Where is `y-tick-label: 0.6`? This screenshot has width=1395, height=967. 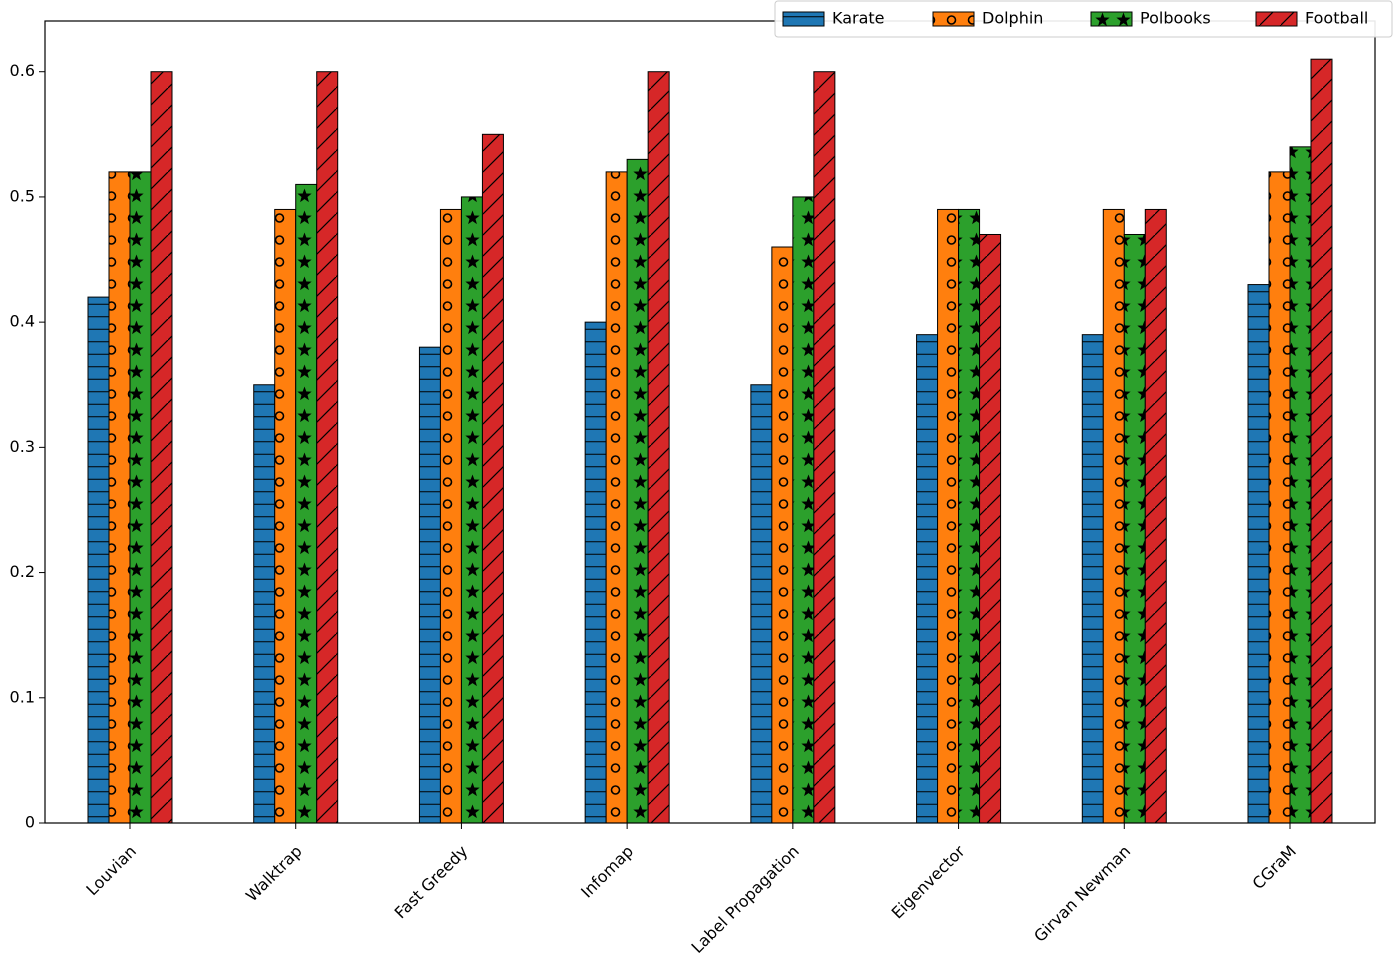
y-tick-label: 0.6 is located at coordinates (22, 70).